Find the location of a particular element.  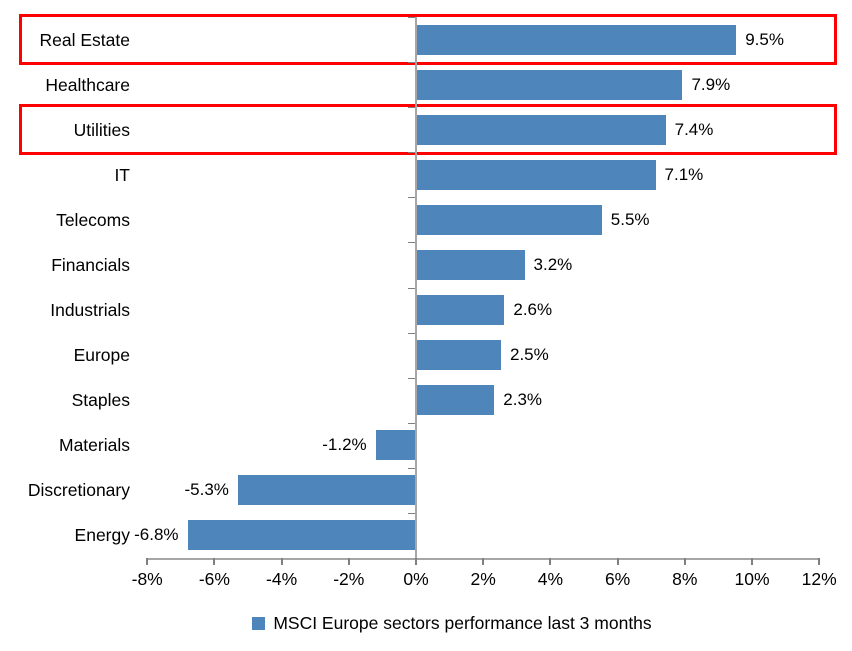

bar-europe is located at coordinates (459, 355).